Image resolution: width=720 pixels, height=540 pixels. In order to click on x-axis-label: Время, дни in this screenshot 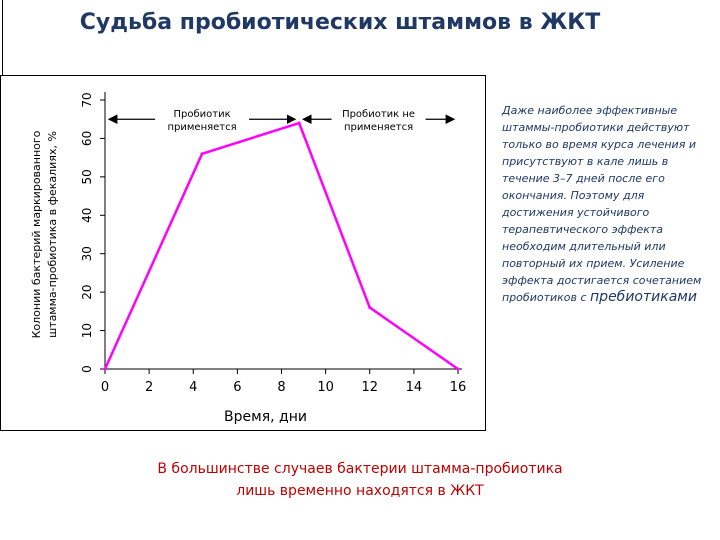, I will do `click(265, 417)`.